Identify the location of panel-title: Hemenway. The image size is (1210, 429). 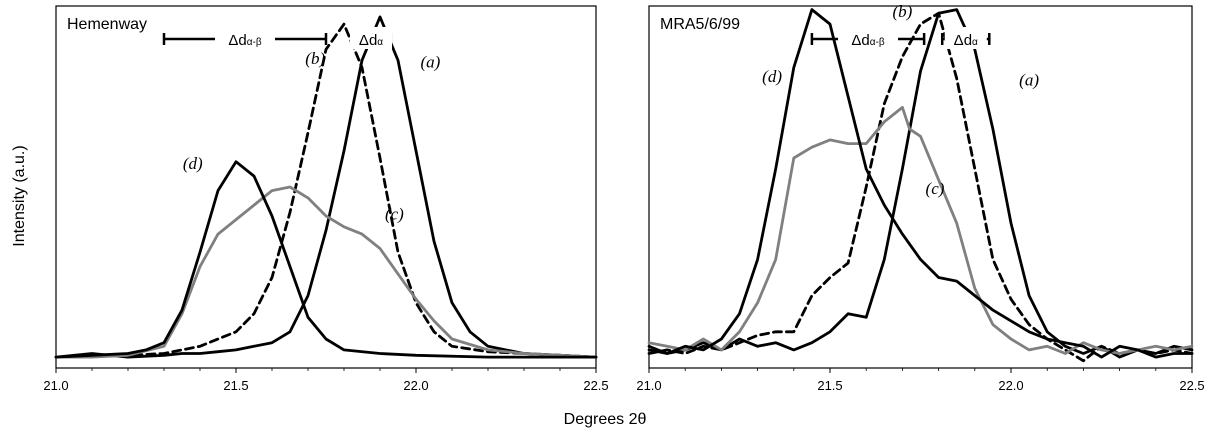
(107, 24).